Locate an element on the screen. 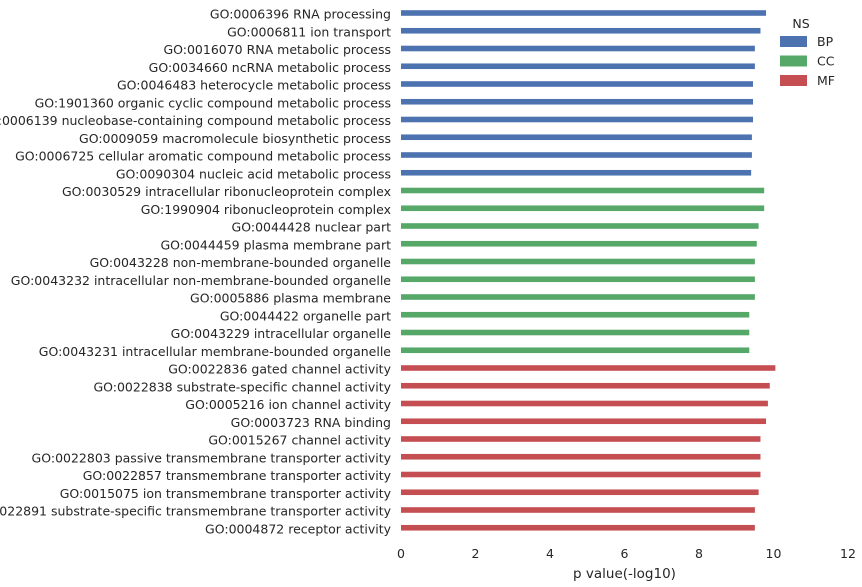 This screenshot has height=587, width=862. category-label: GO:0006811 ion transport is located at coordinates (309, 31).